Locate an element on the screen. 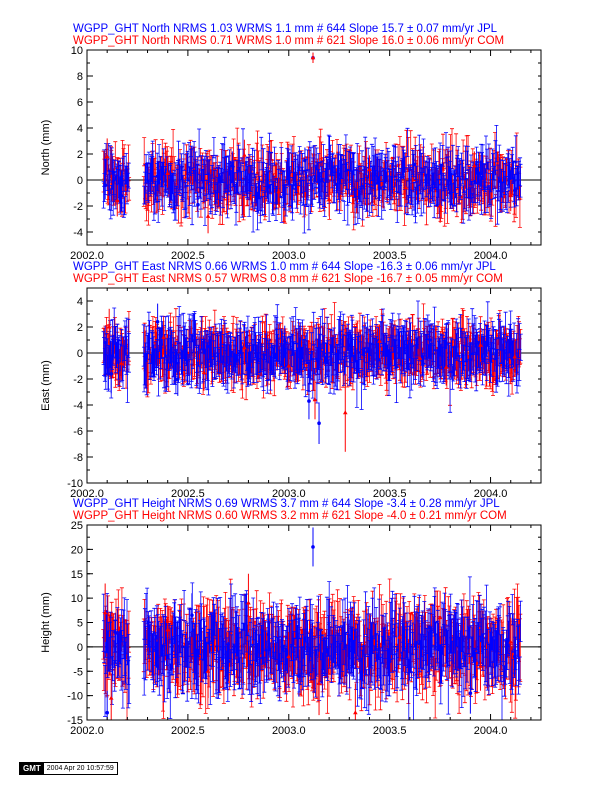  y-tick-label: 20 is located at coordinates (77, 550).